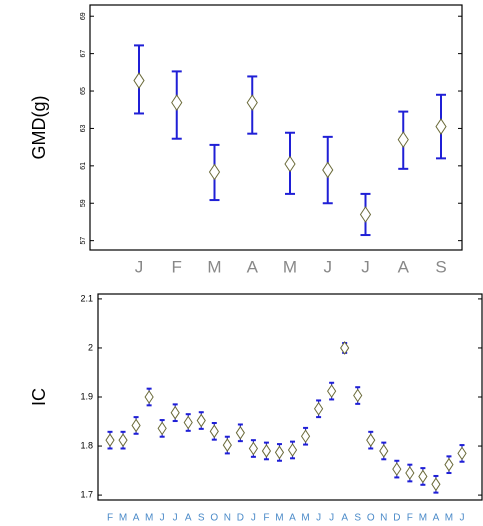 This screenshot has width=483, height=526. Describe the element at coordinates (39, 128) in the screenshot. I see `y-axis-label: GMD(g)` at that location.